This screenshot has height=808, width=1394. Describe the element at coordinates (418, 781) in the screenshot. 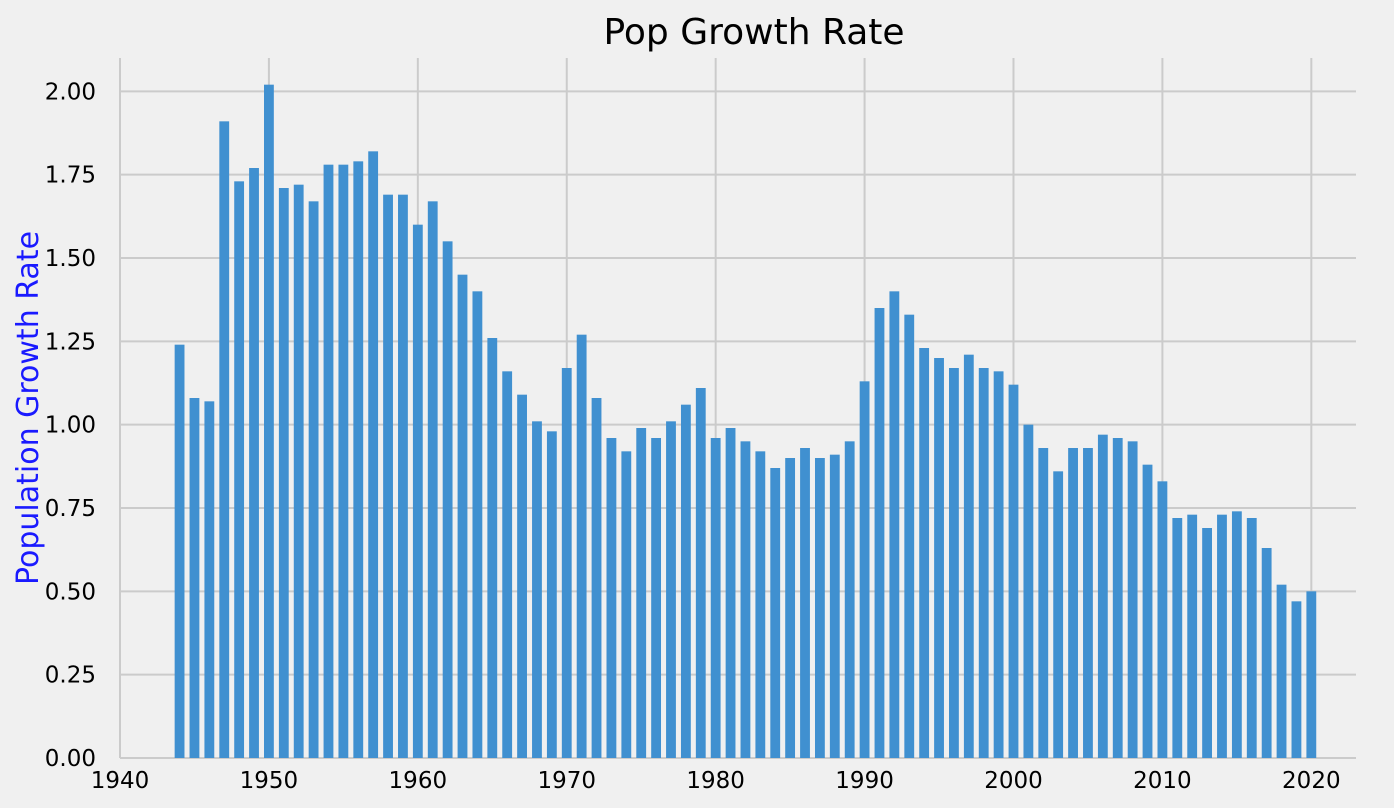

I see `x-tick-label: 1960` at that location.